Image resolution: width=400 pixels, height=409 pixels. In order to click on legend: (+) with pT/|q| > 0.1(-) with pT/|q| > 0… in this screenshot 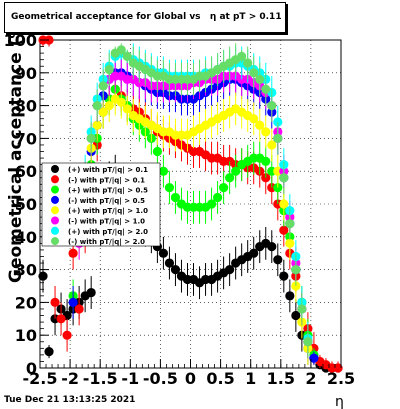, I will do `click(101, 204)`.